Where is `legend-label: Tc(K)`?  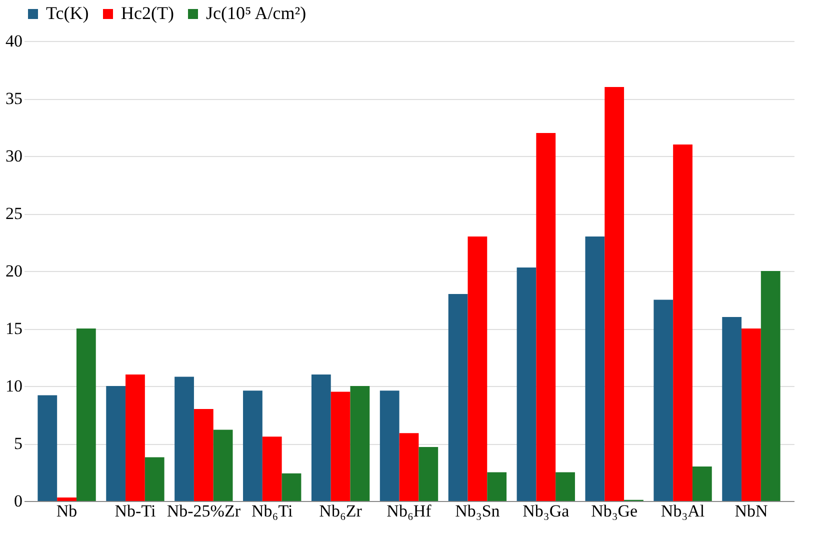 legend-label: Tc(K) is located at coordinates (67, 13).